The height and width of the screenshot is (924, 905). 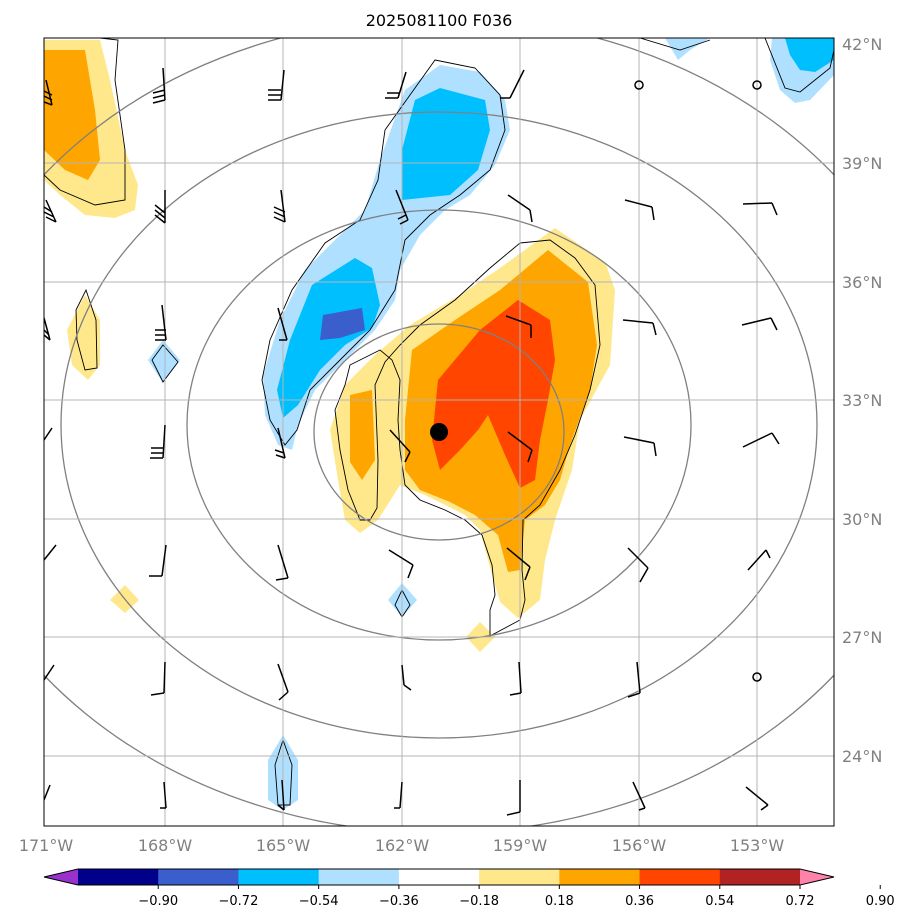 I want to click on lat-label-36n: 36°N, so click(x=862, y=282).